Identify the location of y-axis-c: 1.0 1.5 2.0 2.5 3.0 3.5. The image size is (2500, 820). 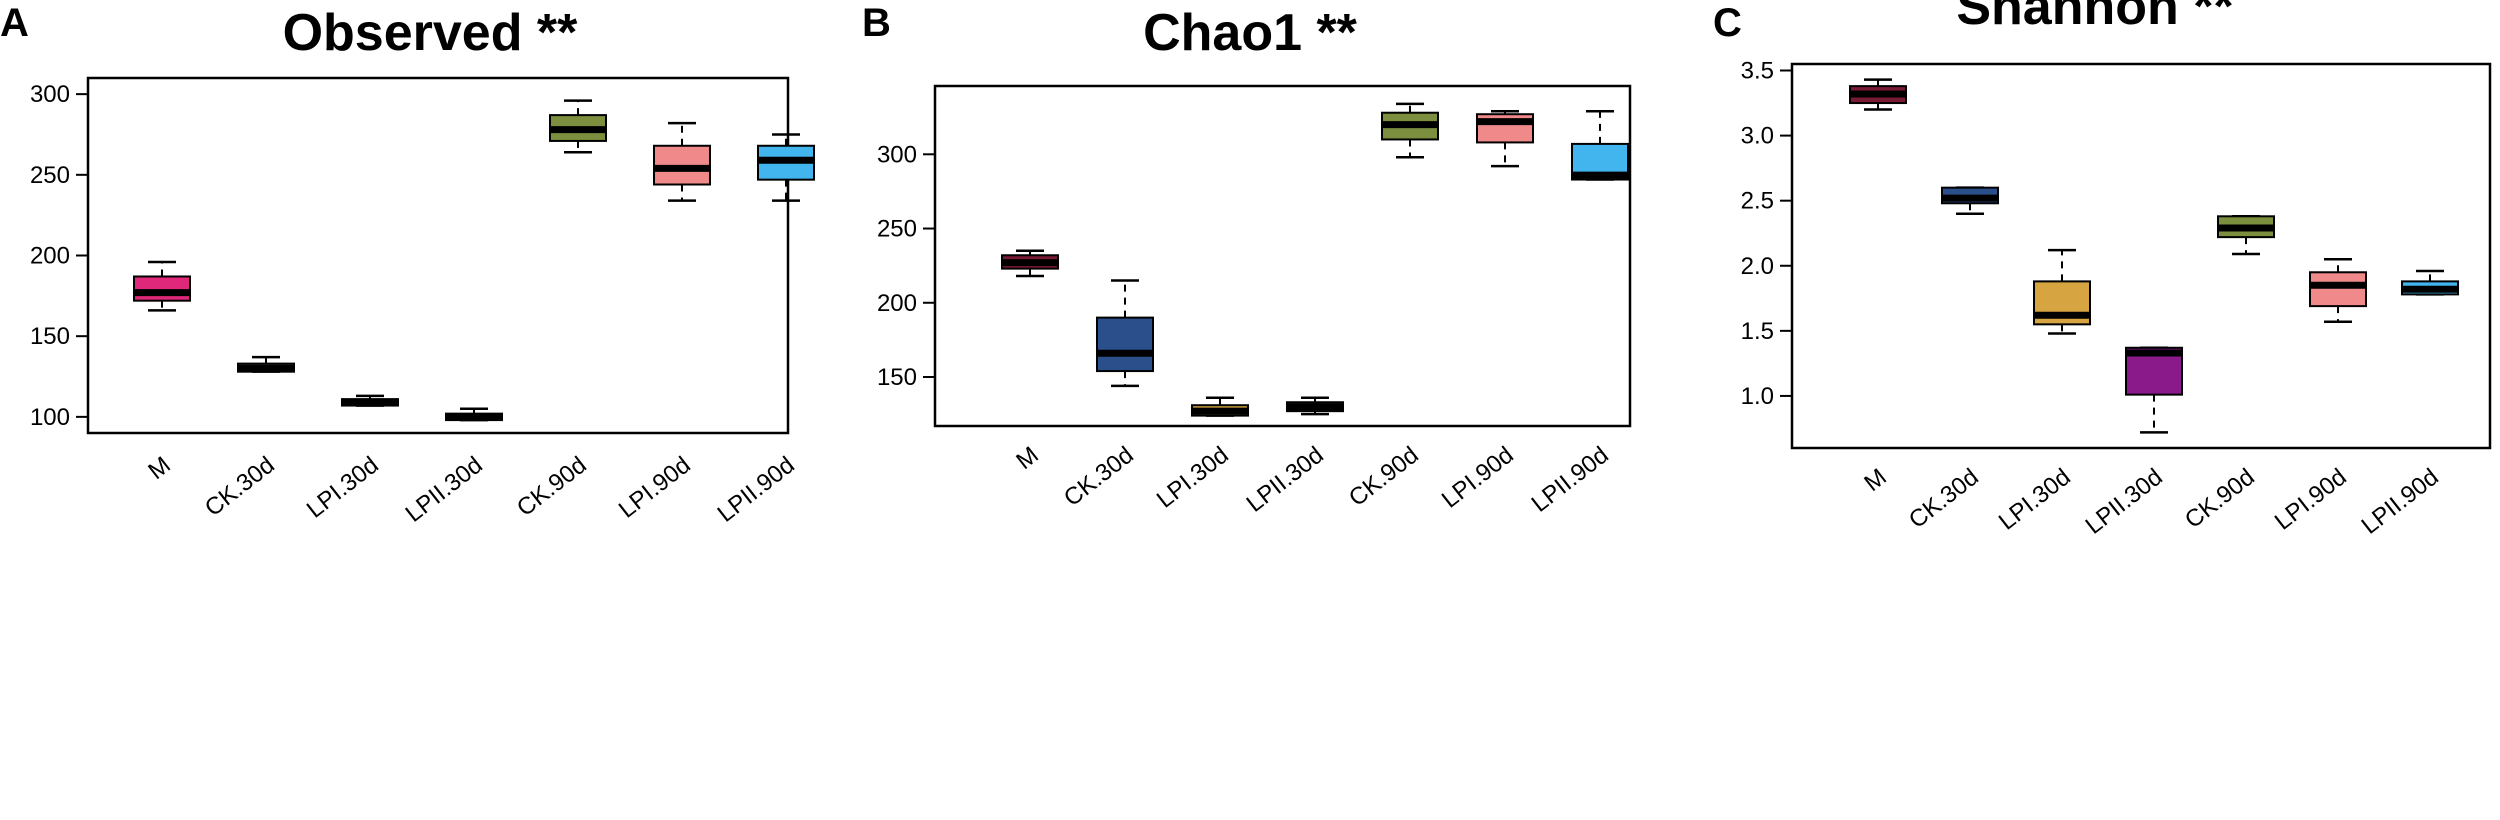
(1766, 234).